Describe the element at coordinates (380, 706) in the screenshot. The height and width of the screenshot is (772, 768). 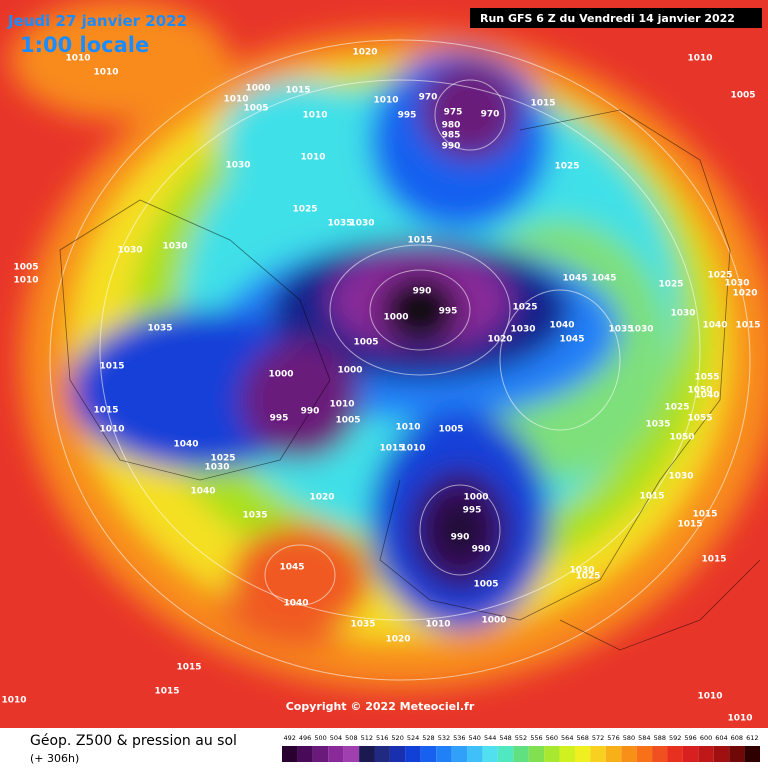
I see `copyright: Copyright © 2022 Meteociel.fr` at that location.